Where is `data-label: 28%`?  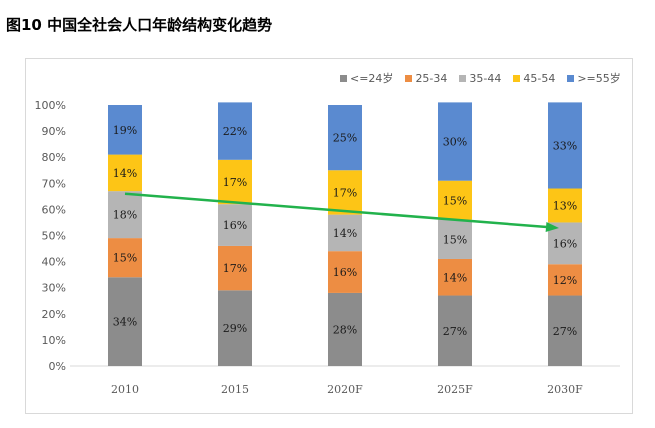 data-label: 28% is located at coordinates (345, 329).